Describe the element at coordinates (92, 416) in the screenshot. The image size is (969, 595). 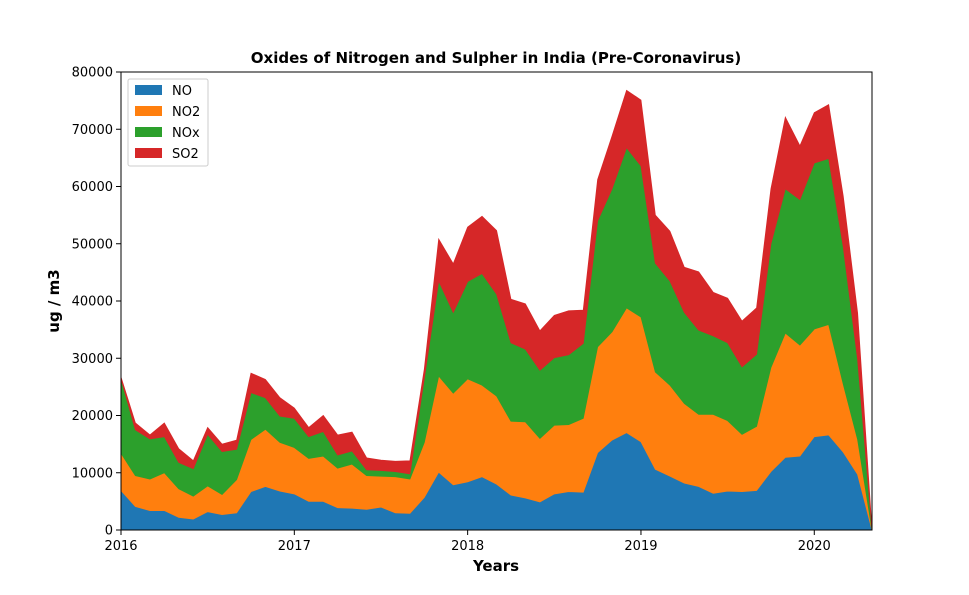
I see `y-tick-label: 20000` at that location.